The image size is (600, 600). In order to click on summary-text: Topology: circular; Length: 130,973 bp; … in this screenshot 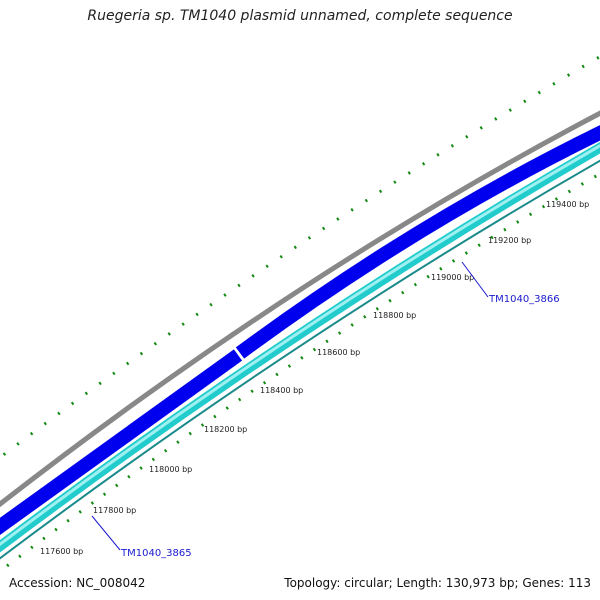, I will do `click(437, 583)`.